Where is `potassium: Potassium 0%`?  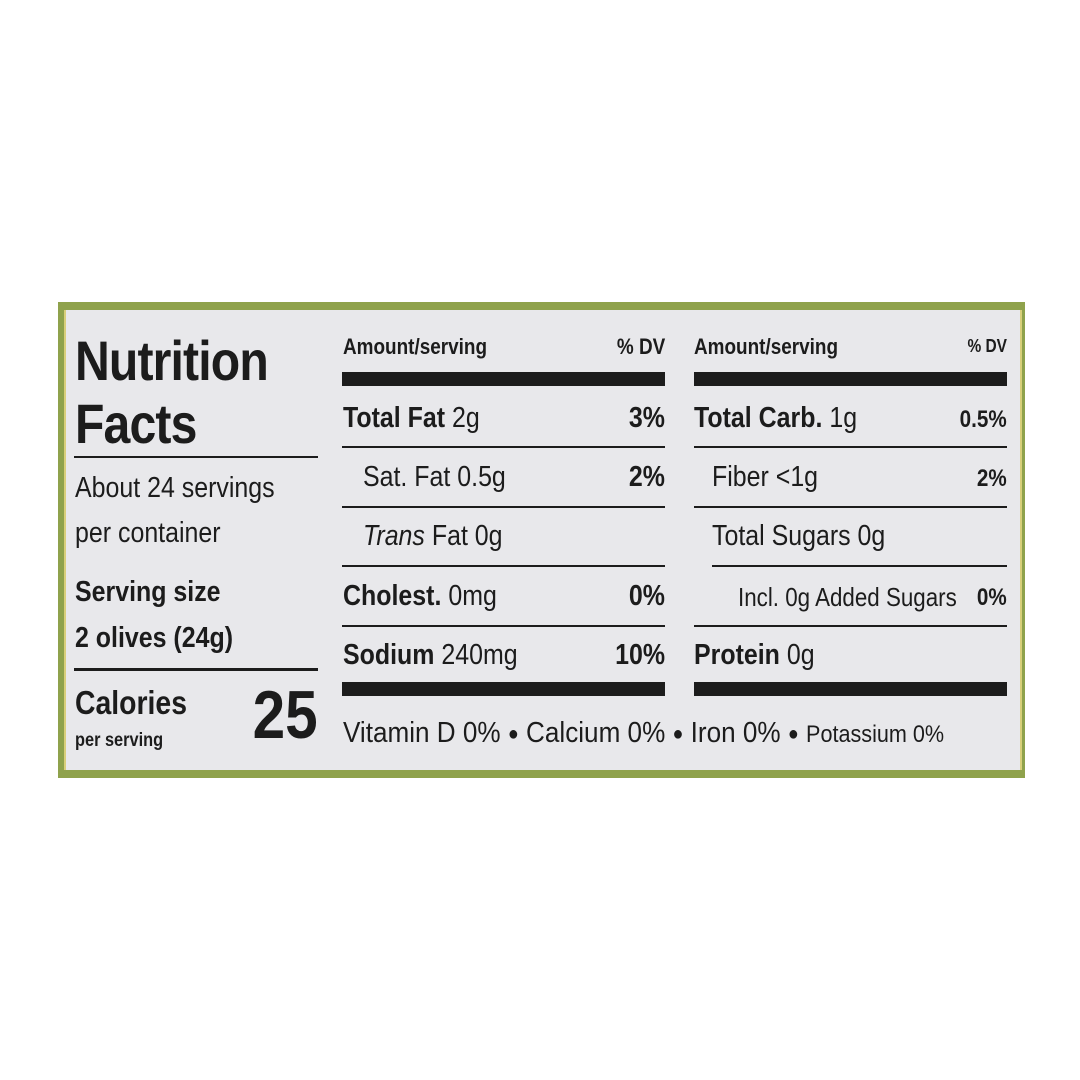
potassium: Potassium 0% is located at coordinates (875, 734).